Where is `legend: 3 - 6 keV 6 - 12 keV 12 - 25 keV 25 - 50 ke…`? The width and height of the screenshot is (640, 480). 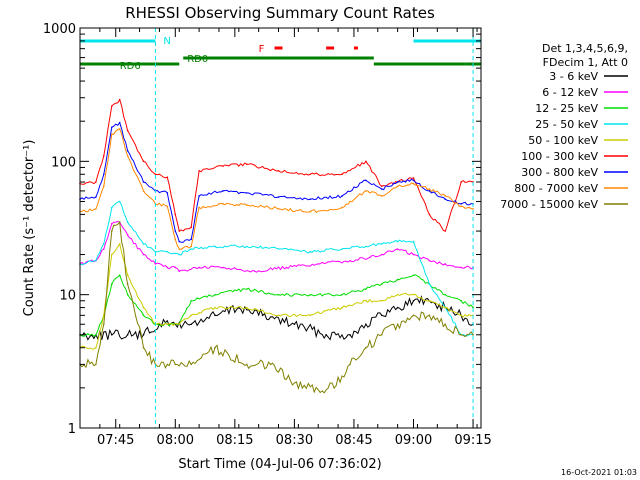 legend: 3 - 6 keV 6 - 12 keV 12 - 25 keV 25 - 50 ke… is located at coordinates (564, 140).